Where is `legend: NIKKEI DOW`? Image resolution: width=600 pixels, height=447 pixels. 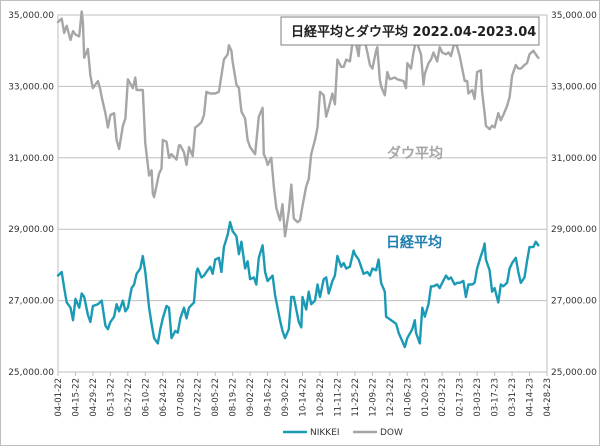
legend: NIKKEI DOW is located at coordinates (343, 433).